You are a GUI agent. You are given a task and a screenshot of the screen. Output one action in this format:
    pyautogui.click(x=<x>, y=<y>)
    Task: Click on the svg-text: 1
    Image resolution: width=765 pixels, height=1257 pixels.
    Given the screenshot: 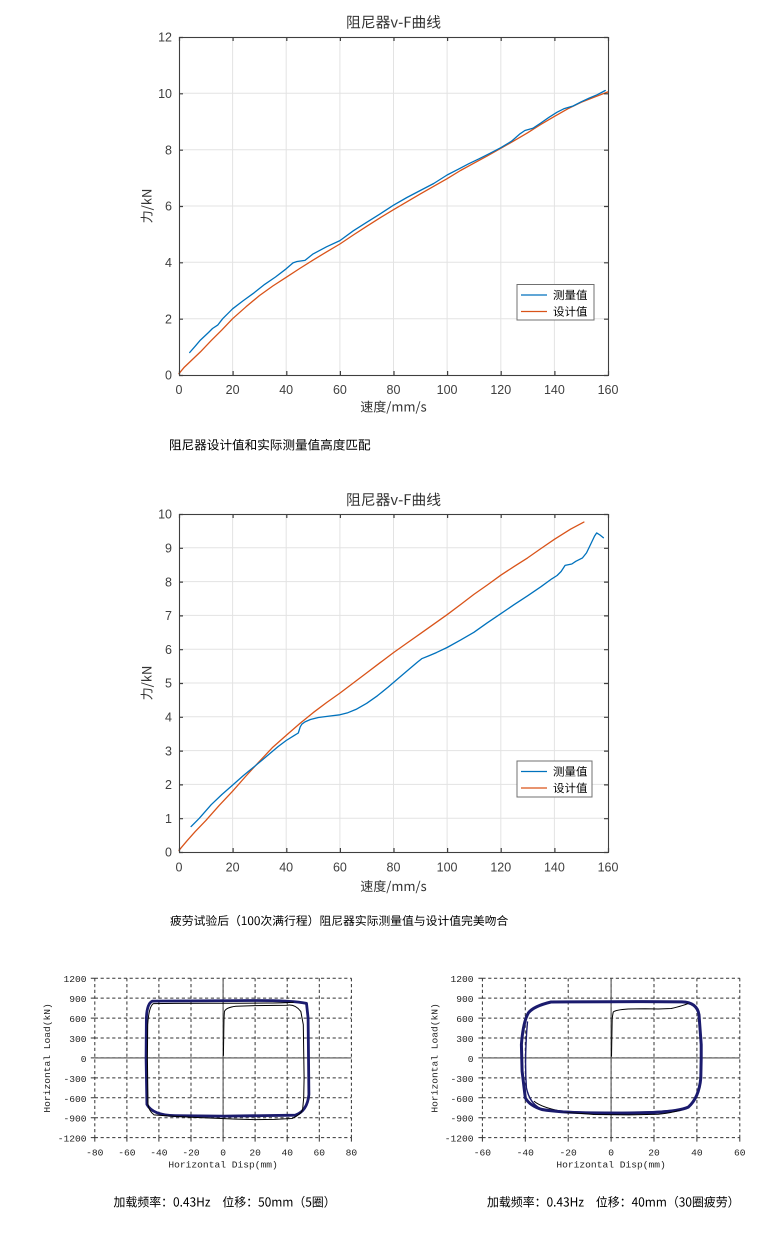 What is the action you would take?
    pyautogui.click(x=168, y=819)
    